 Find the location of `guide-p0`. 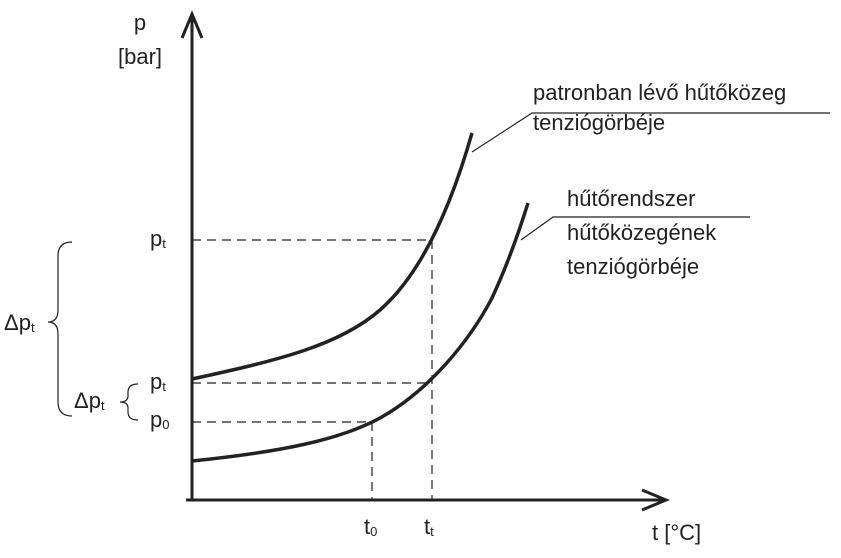

guide-p0 is located at coordinates (282, 460).